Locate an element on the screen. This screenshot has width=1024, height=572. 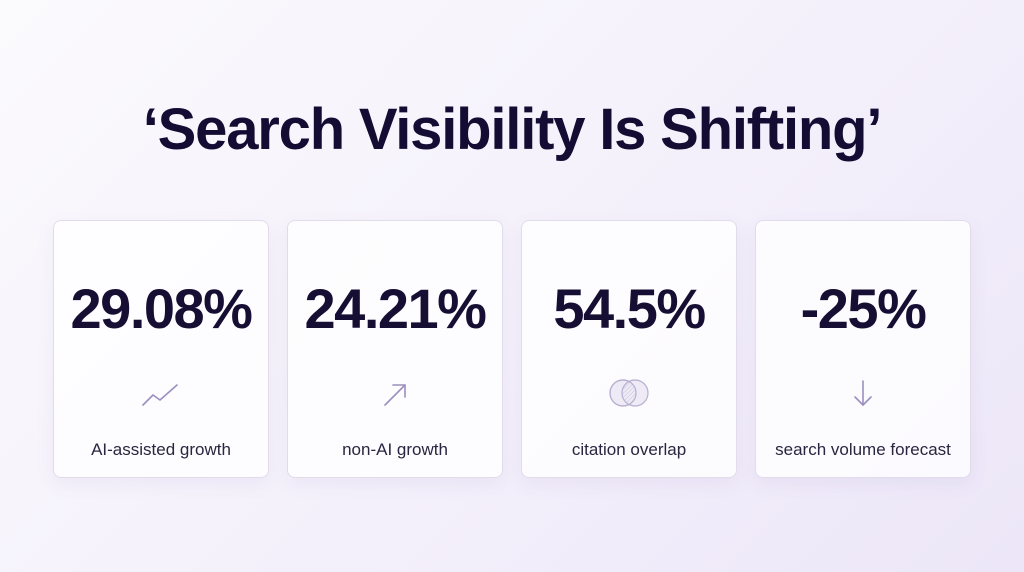
stat-label: search volume forecast is located at coordinates (863, 449).